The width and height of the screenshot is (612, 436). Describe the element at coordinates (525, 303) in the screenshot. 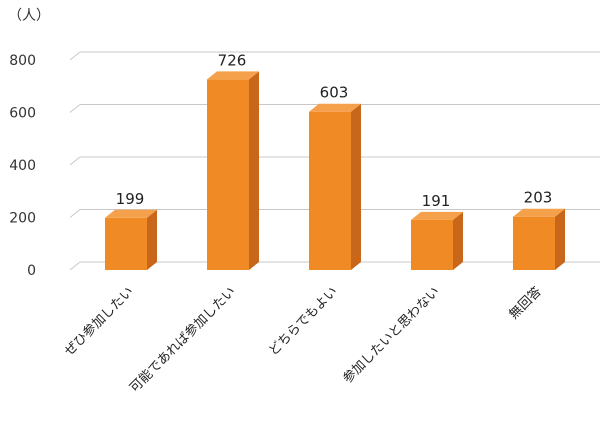

I see `category-label-5: 無回答` at that location.